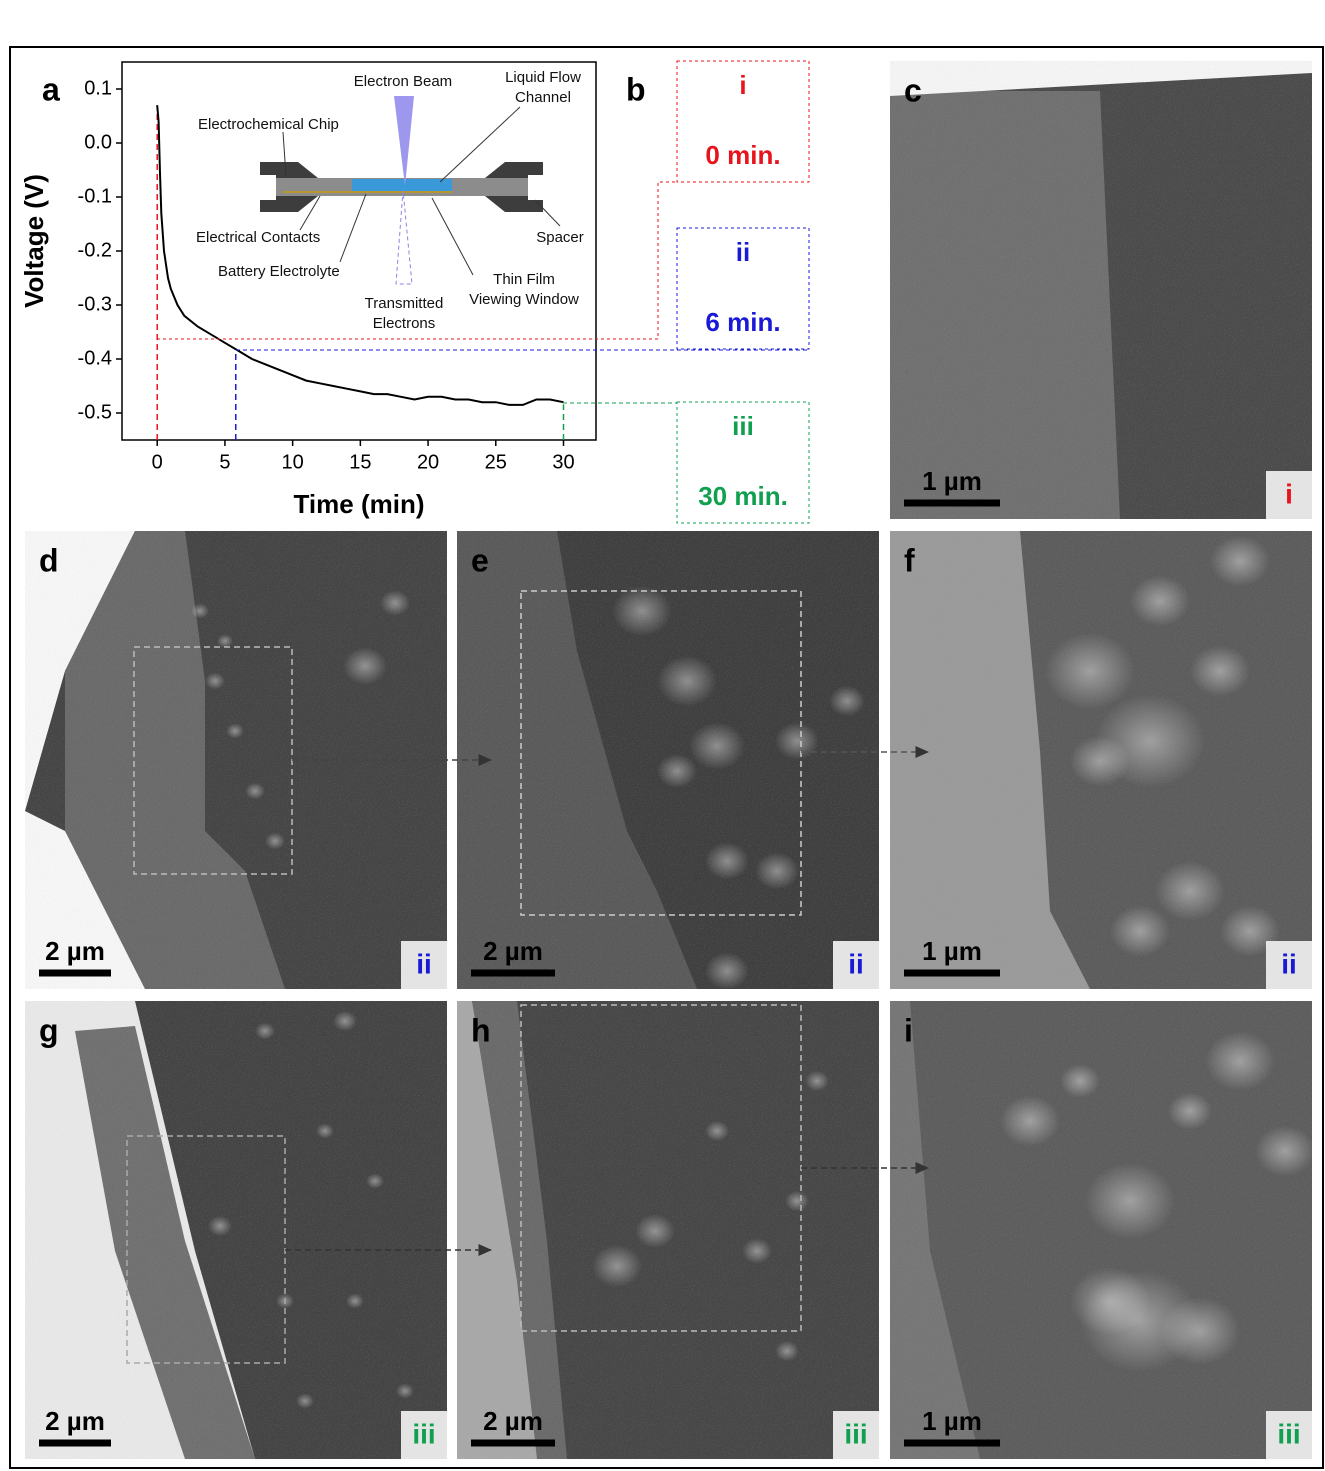  I want to click on y-tick-label: 0.1, so click(98, 88).